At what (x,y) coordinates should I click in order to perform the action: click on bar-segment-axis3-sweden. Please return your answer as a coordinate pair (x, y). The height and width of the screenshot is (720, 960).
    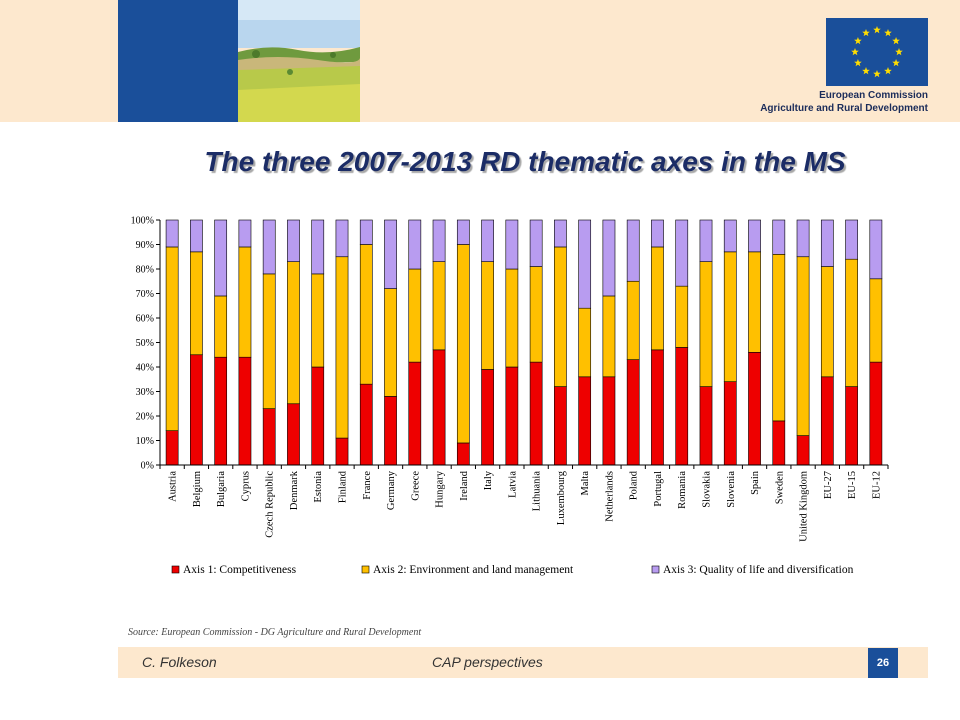
    Looking at the image, I should click on (779, 237).